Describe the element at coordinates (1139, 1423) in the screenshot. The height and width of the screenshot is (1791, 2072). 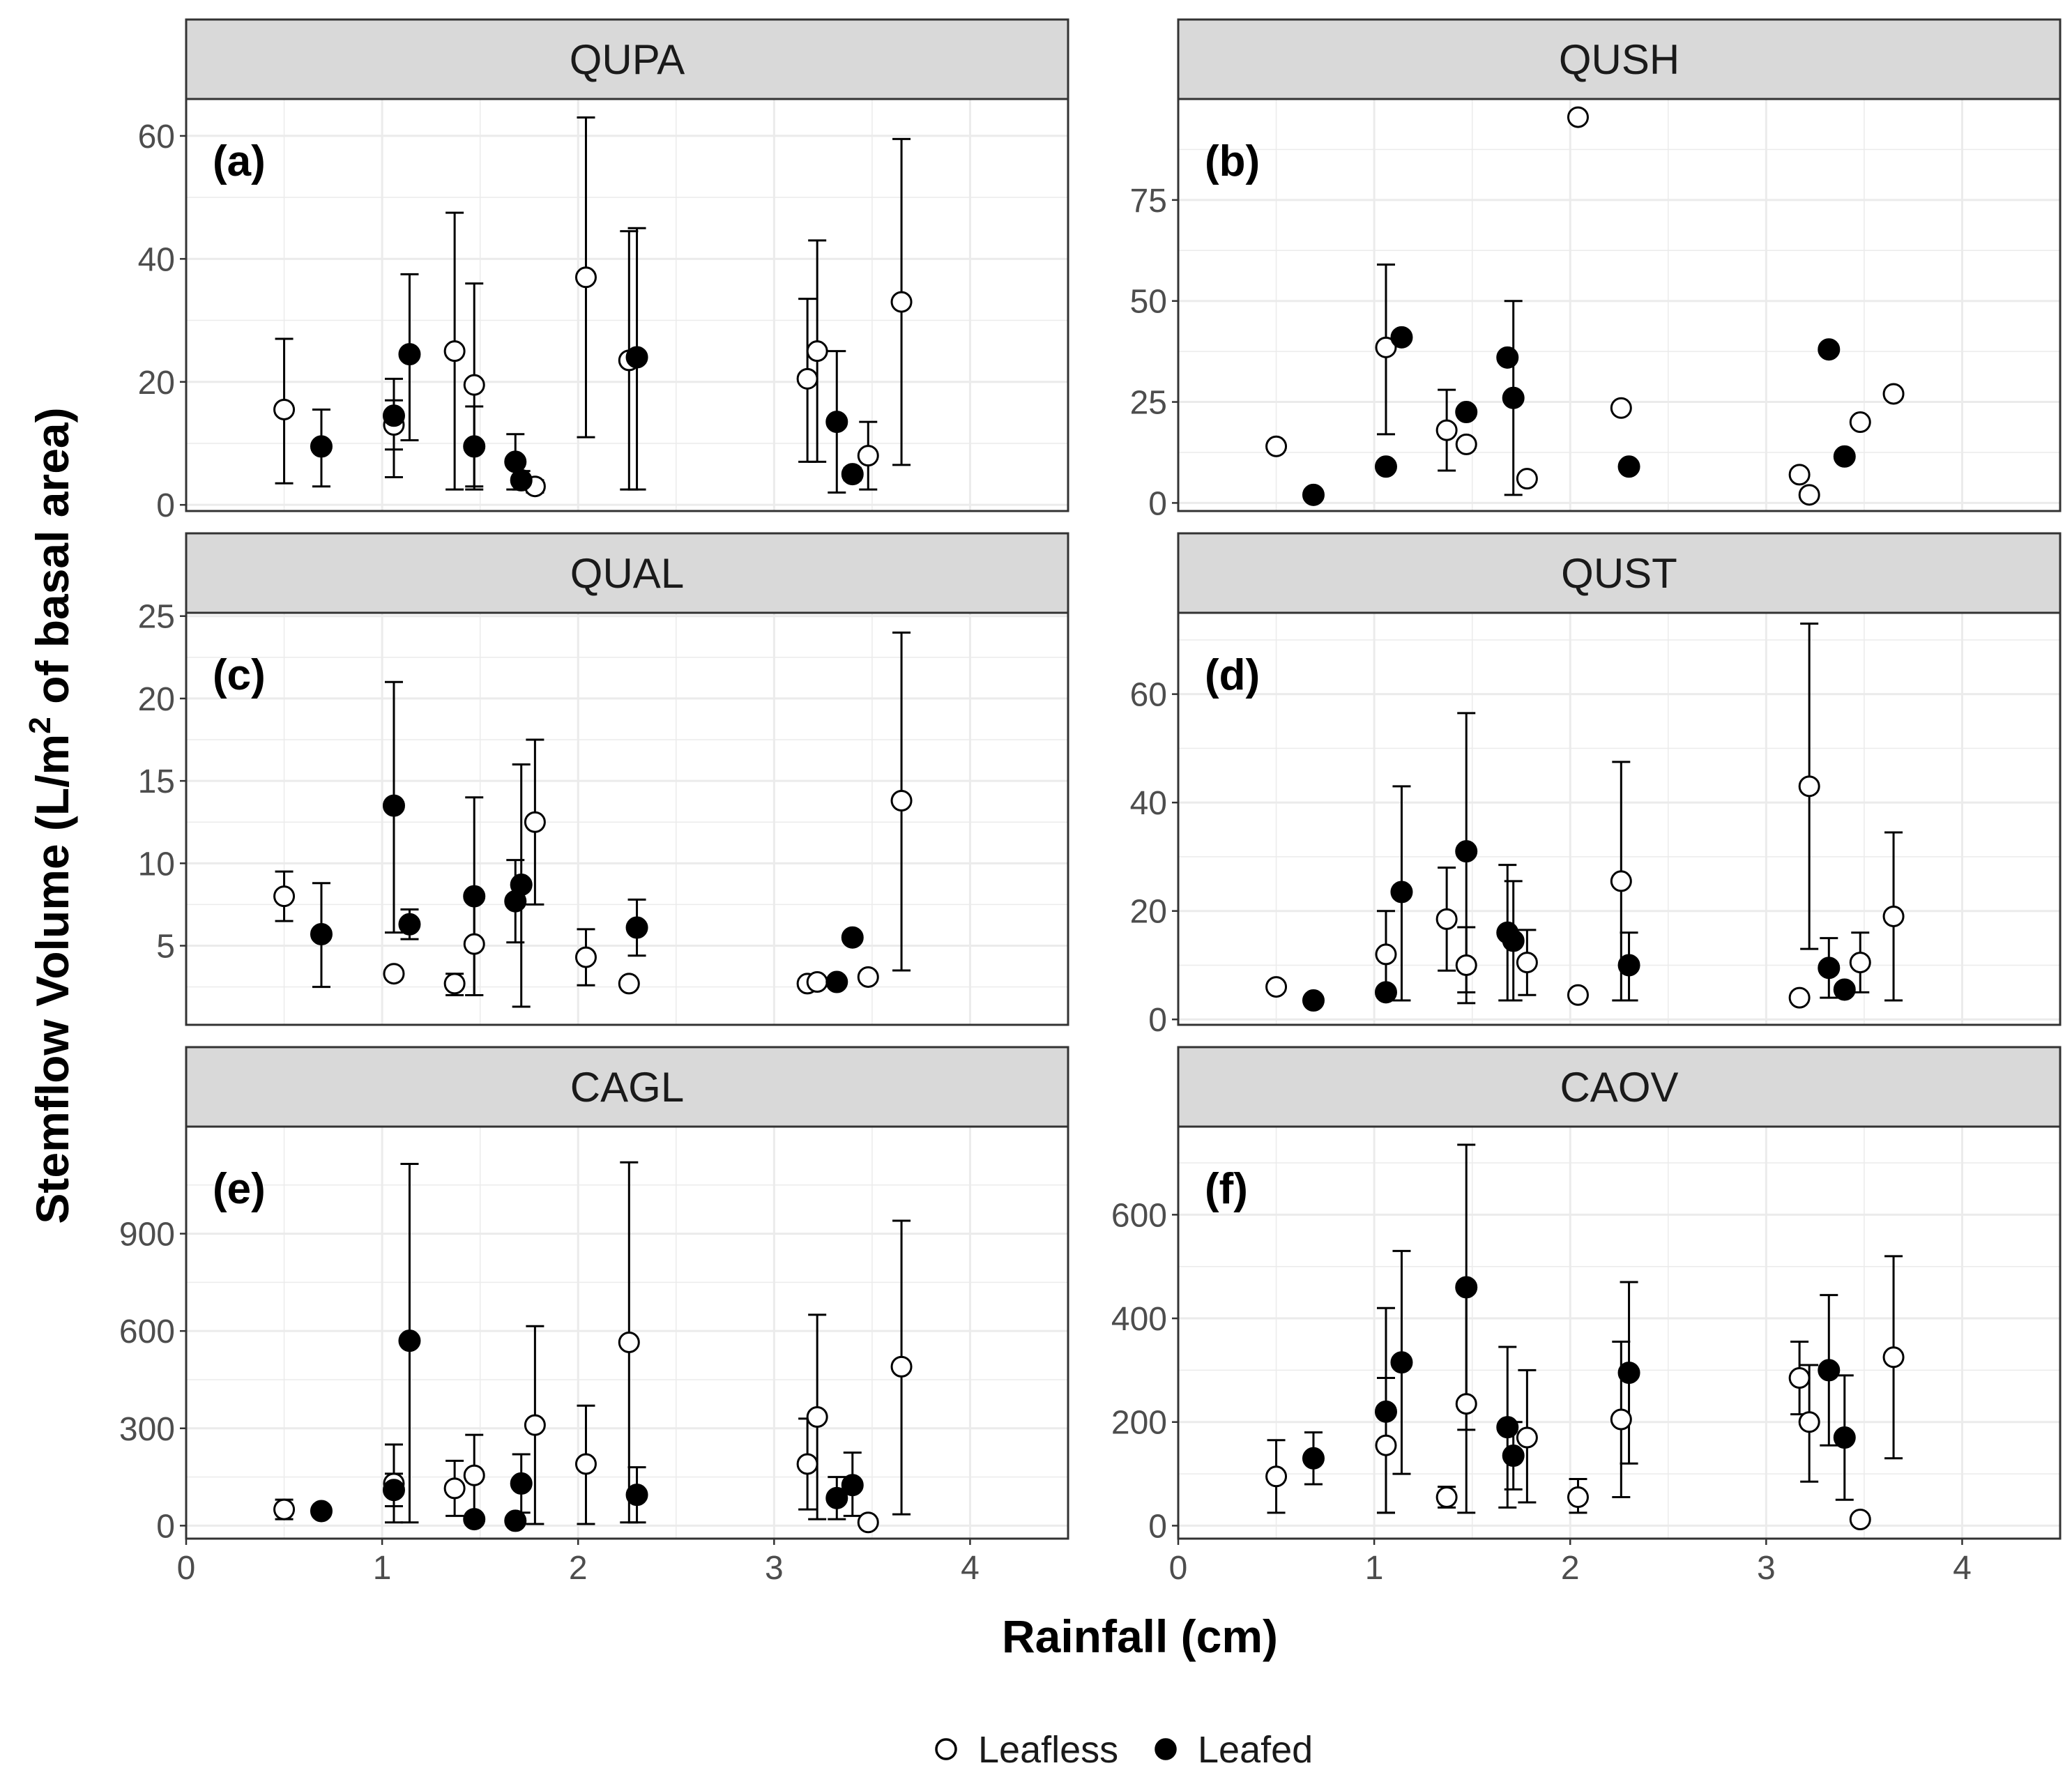
I see `y-tick-label: 200` at that location.